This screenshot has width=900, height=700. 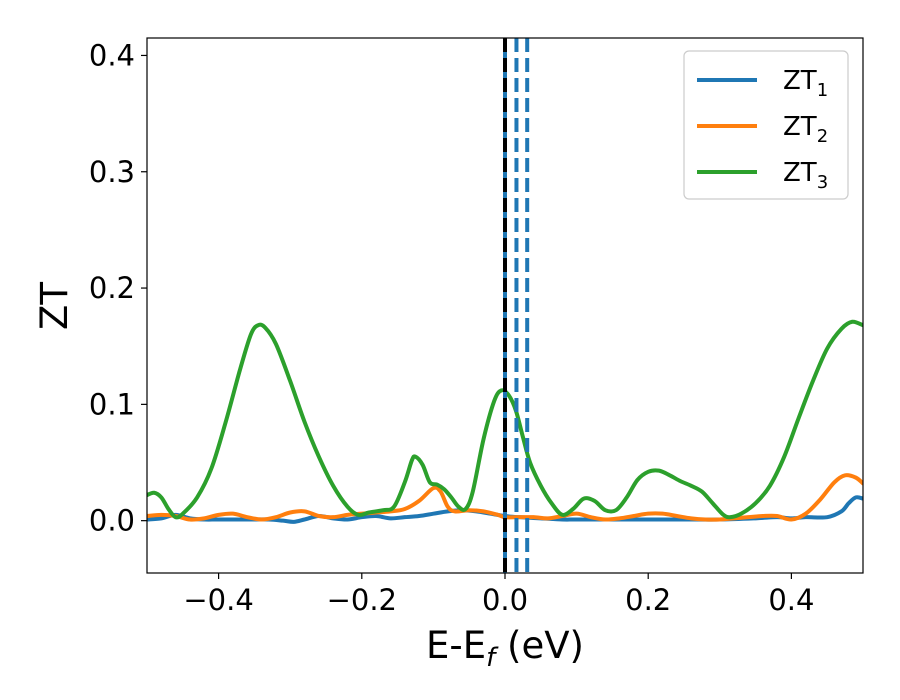 I want to click on x-tick-label: 0.0, so click(x=505, y=600).